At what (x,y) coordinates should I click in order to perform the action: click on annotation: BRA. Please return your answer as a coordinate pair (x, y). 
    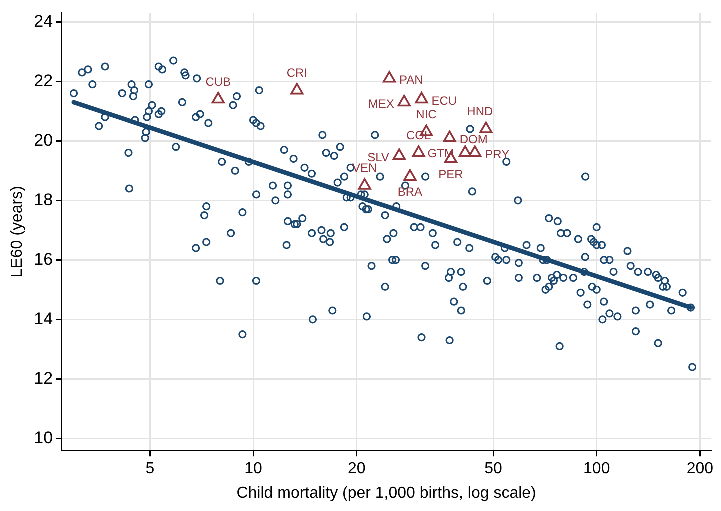
    Looking at the image, I should click on (410, 192).